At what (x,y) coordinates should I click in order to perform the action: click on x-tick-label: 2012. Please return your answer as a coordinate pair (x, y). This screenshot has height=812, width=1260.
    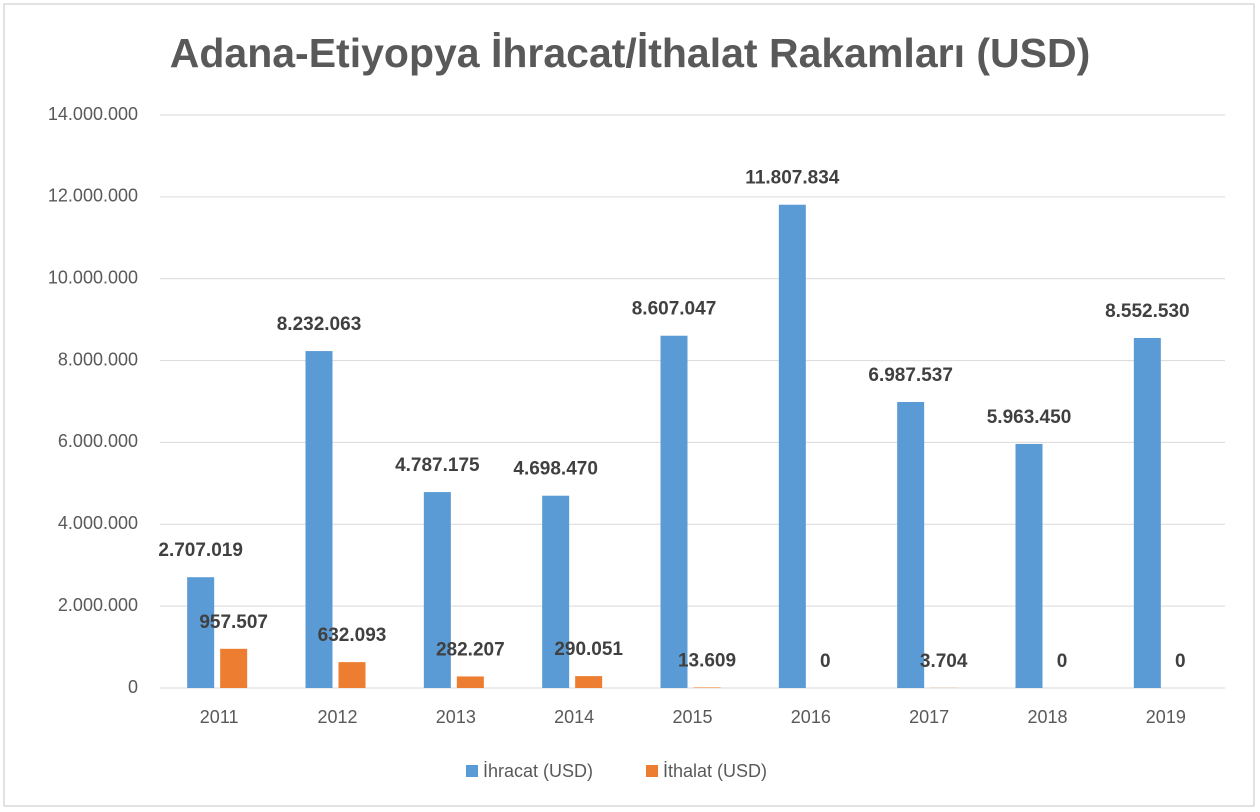
    Looking at the image, I should click on (337, 717).